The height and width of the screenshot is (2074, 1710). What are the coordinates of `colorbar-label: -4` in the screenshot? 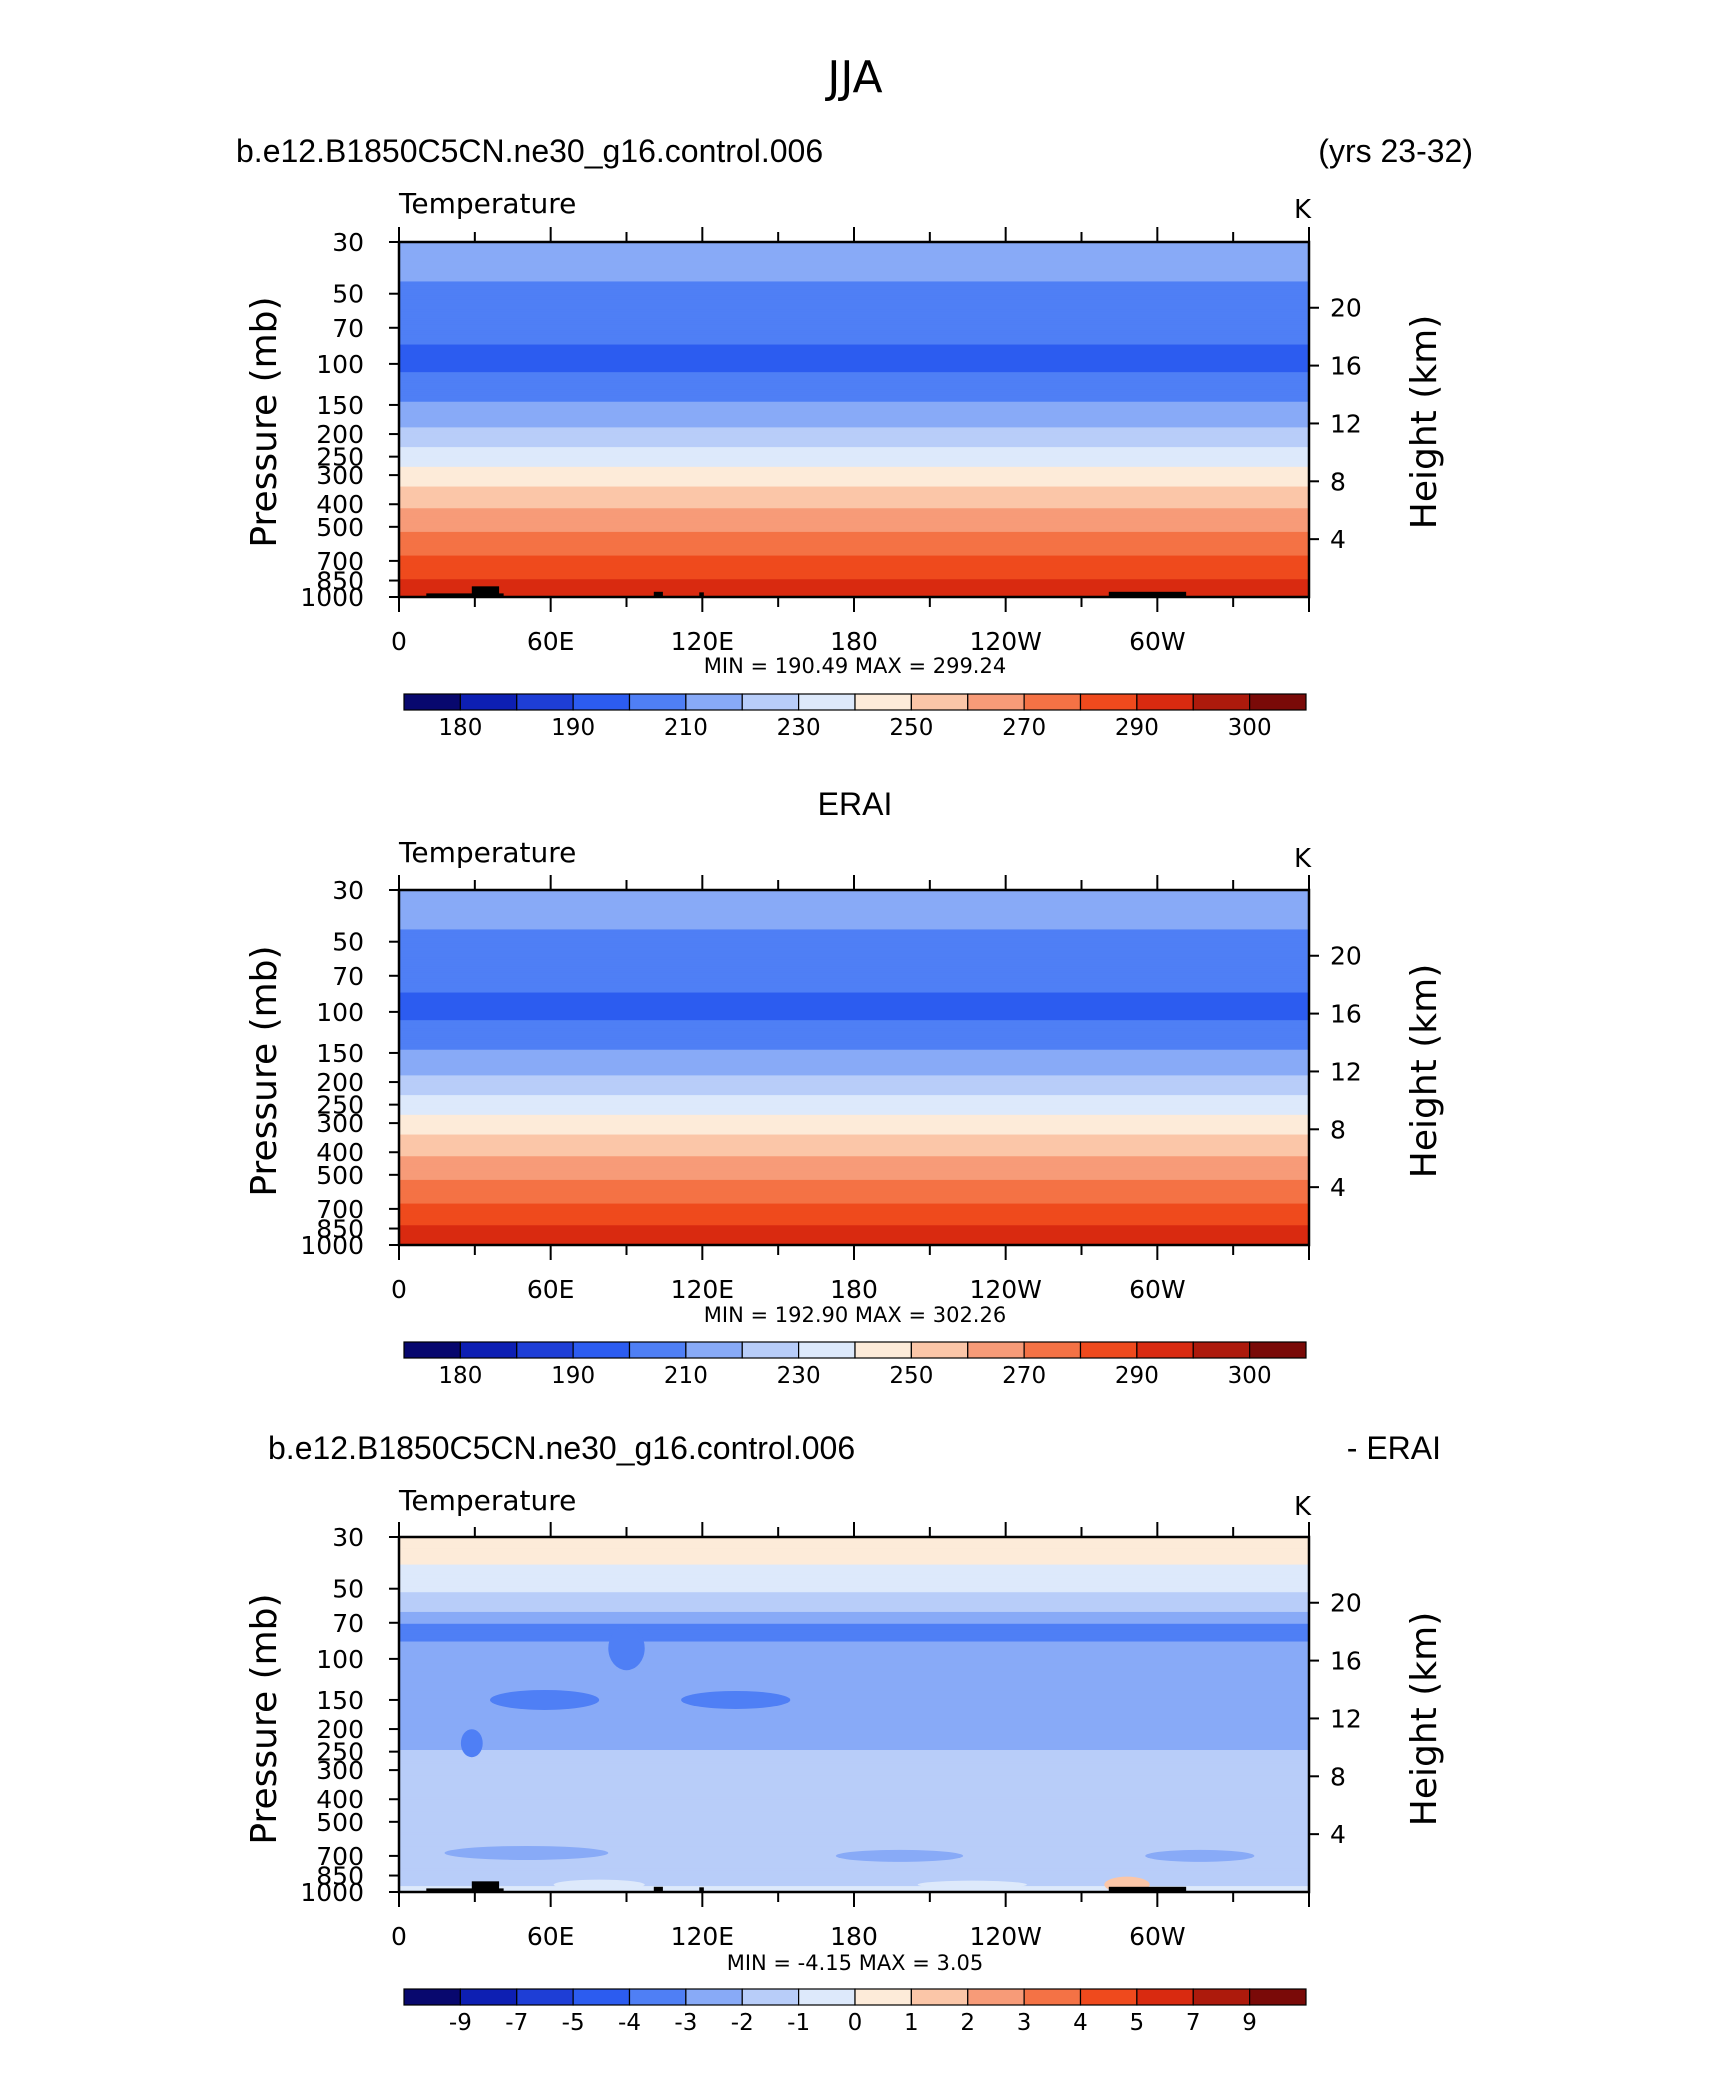 It's located at (629, 2023).